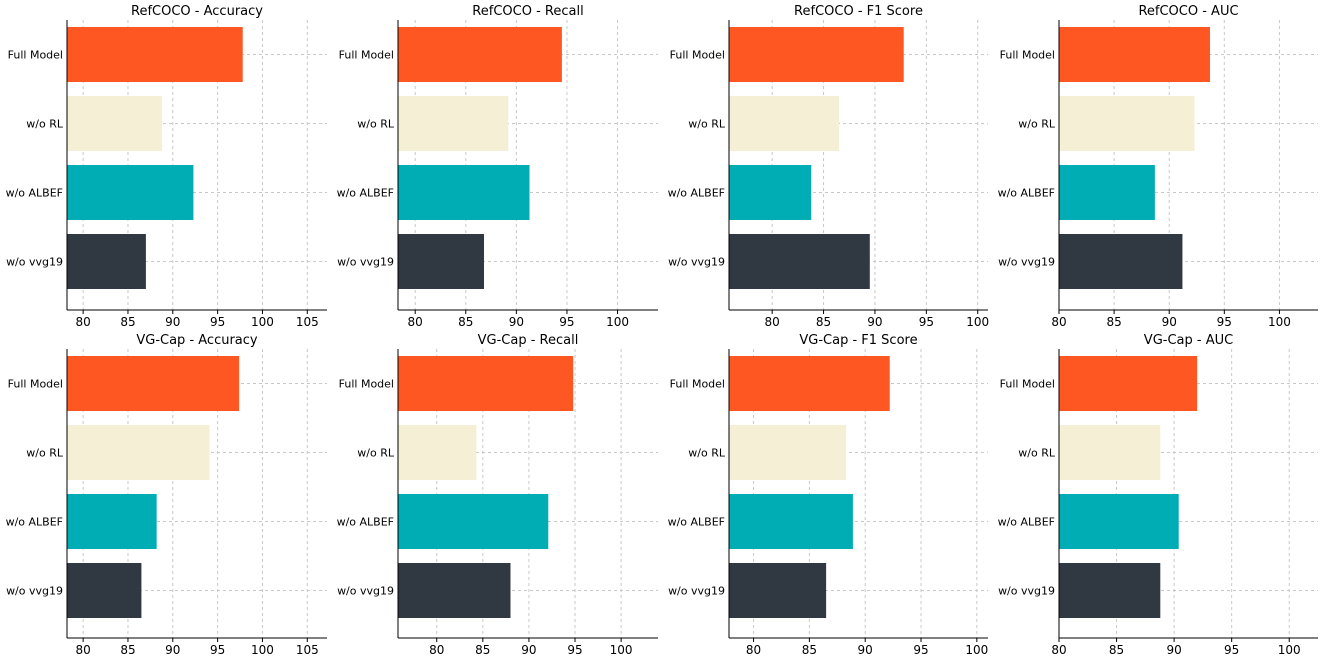  What do you see at coordinates (197, 340) in the screenshot?
I see `subplot-title: VG-Cap - Accuracy` at bounding box center [197, 340].